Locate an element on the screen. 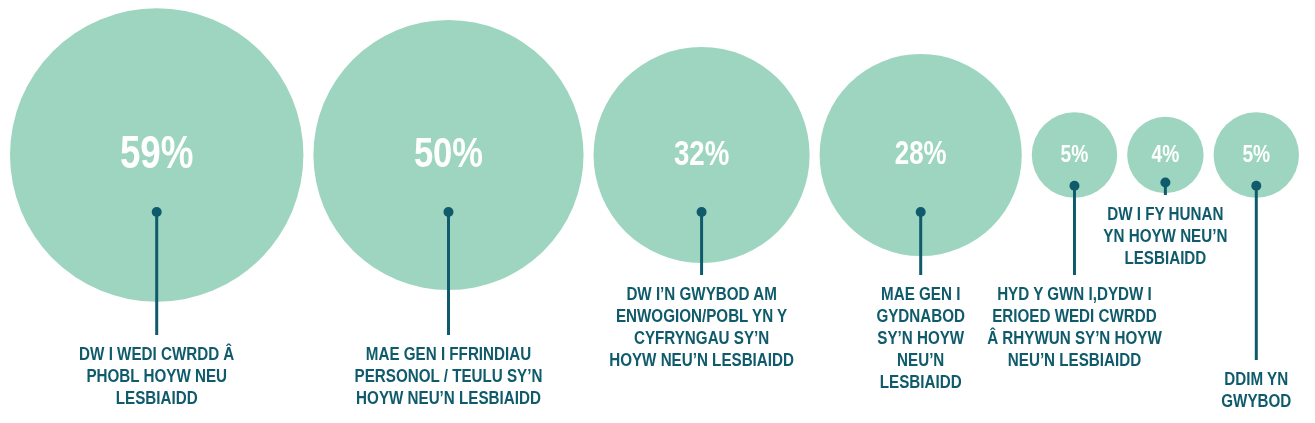 The width and height of the screenshot is (1315, 423). data-label: 32% is located at coordinates (701, 153).